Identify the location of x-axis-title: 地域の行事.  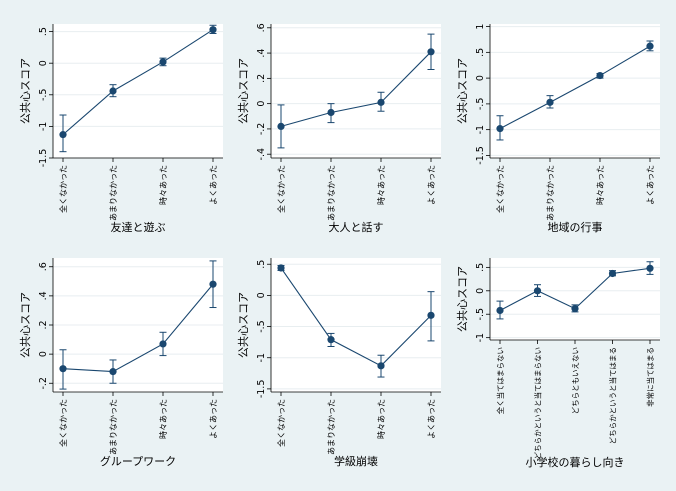
(575, 227).